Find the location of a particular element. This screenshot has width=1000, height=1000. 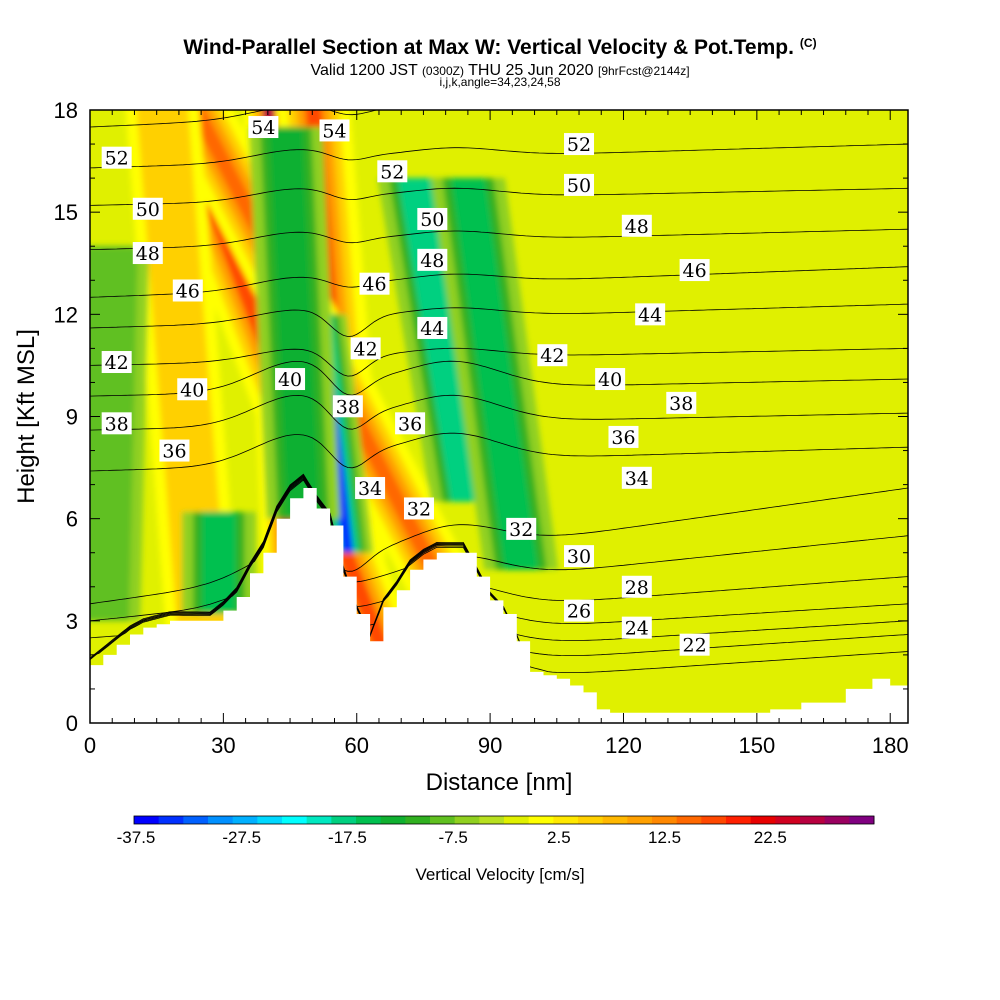

valid-utc: (0300Z) is located at coordinates (442, 71).